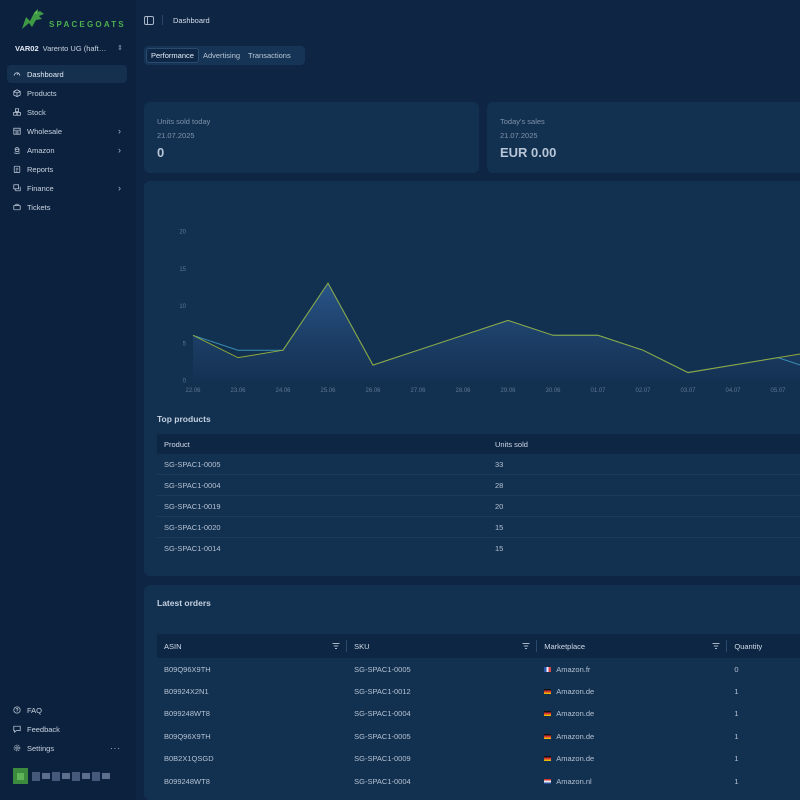  What do you see at coordinates (61, 776) in the screenshot?
I see `user-profile` at bounding box center [61, 776].